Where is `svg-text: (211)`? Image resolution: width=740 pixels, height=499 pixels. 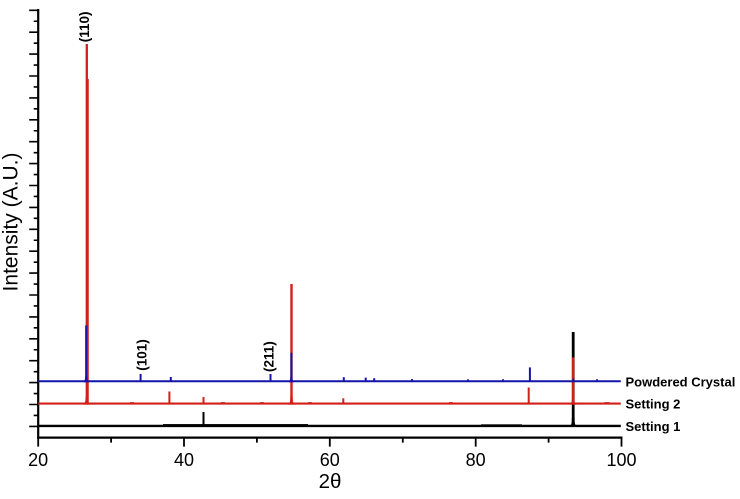 svg-text: (211) is located at coordinates (269, 356).